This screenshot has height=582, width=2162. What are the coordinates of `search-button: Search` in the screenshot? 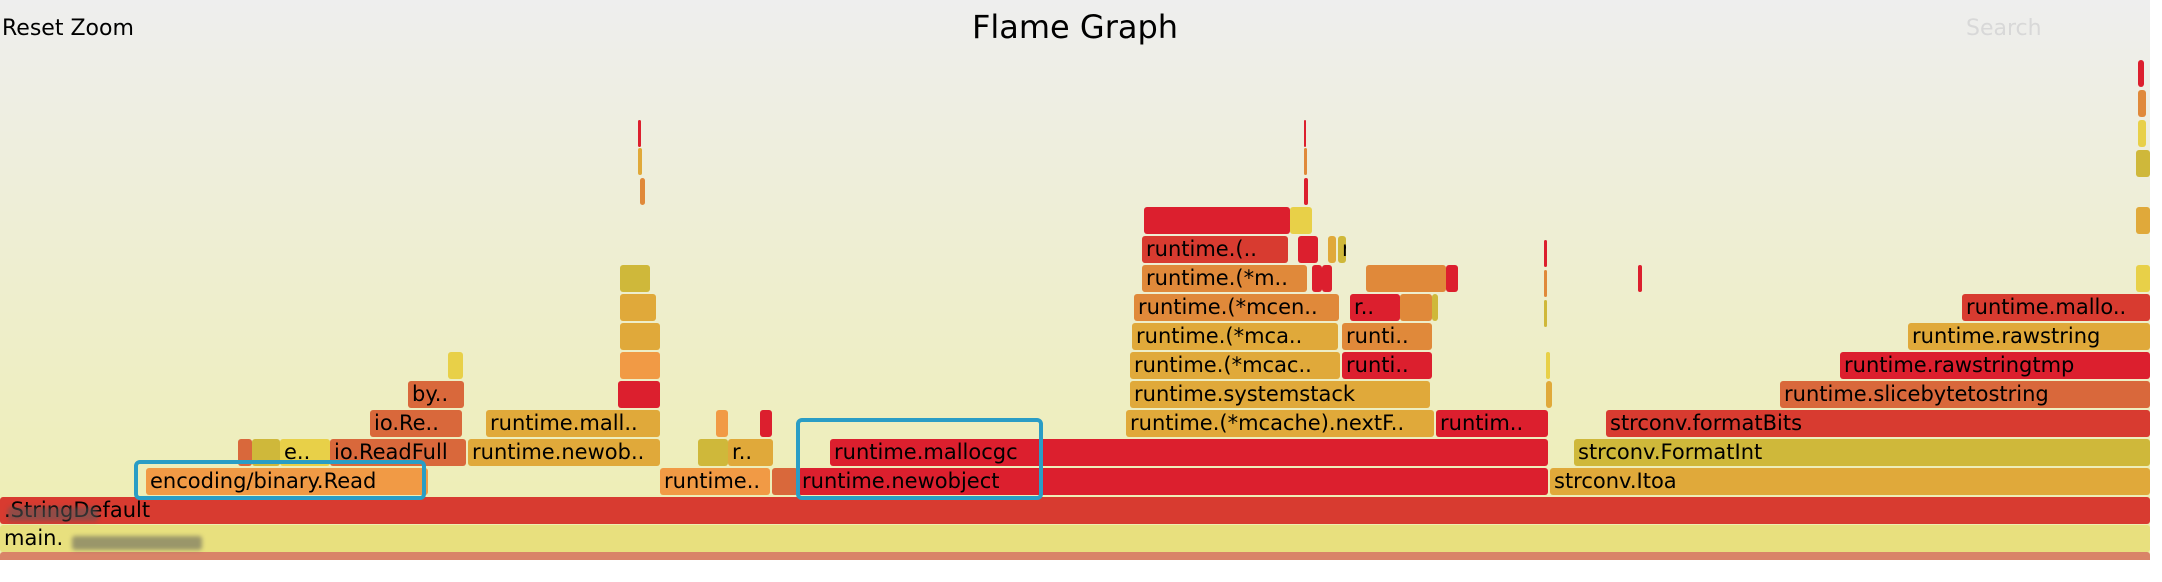 It's located at (2004, 28).